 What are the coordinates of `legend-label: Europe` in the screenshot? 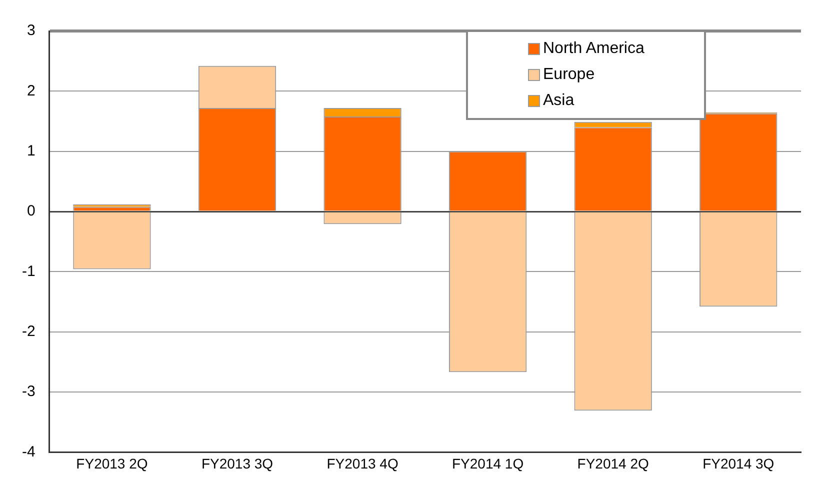 It's located at (569, 75).